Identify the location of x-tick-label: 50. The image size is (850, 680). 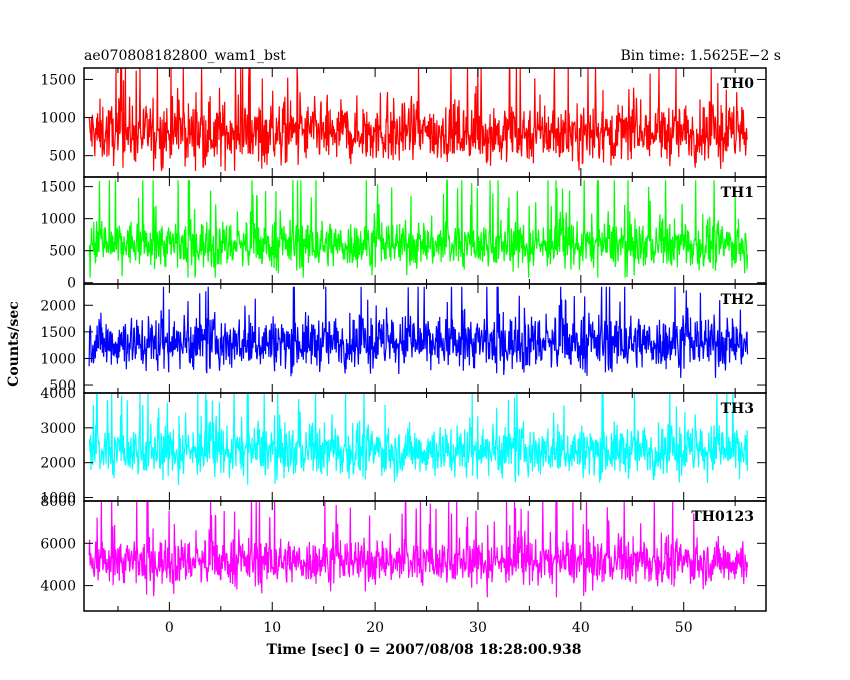
(684, 628).